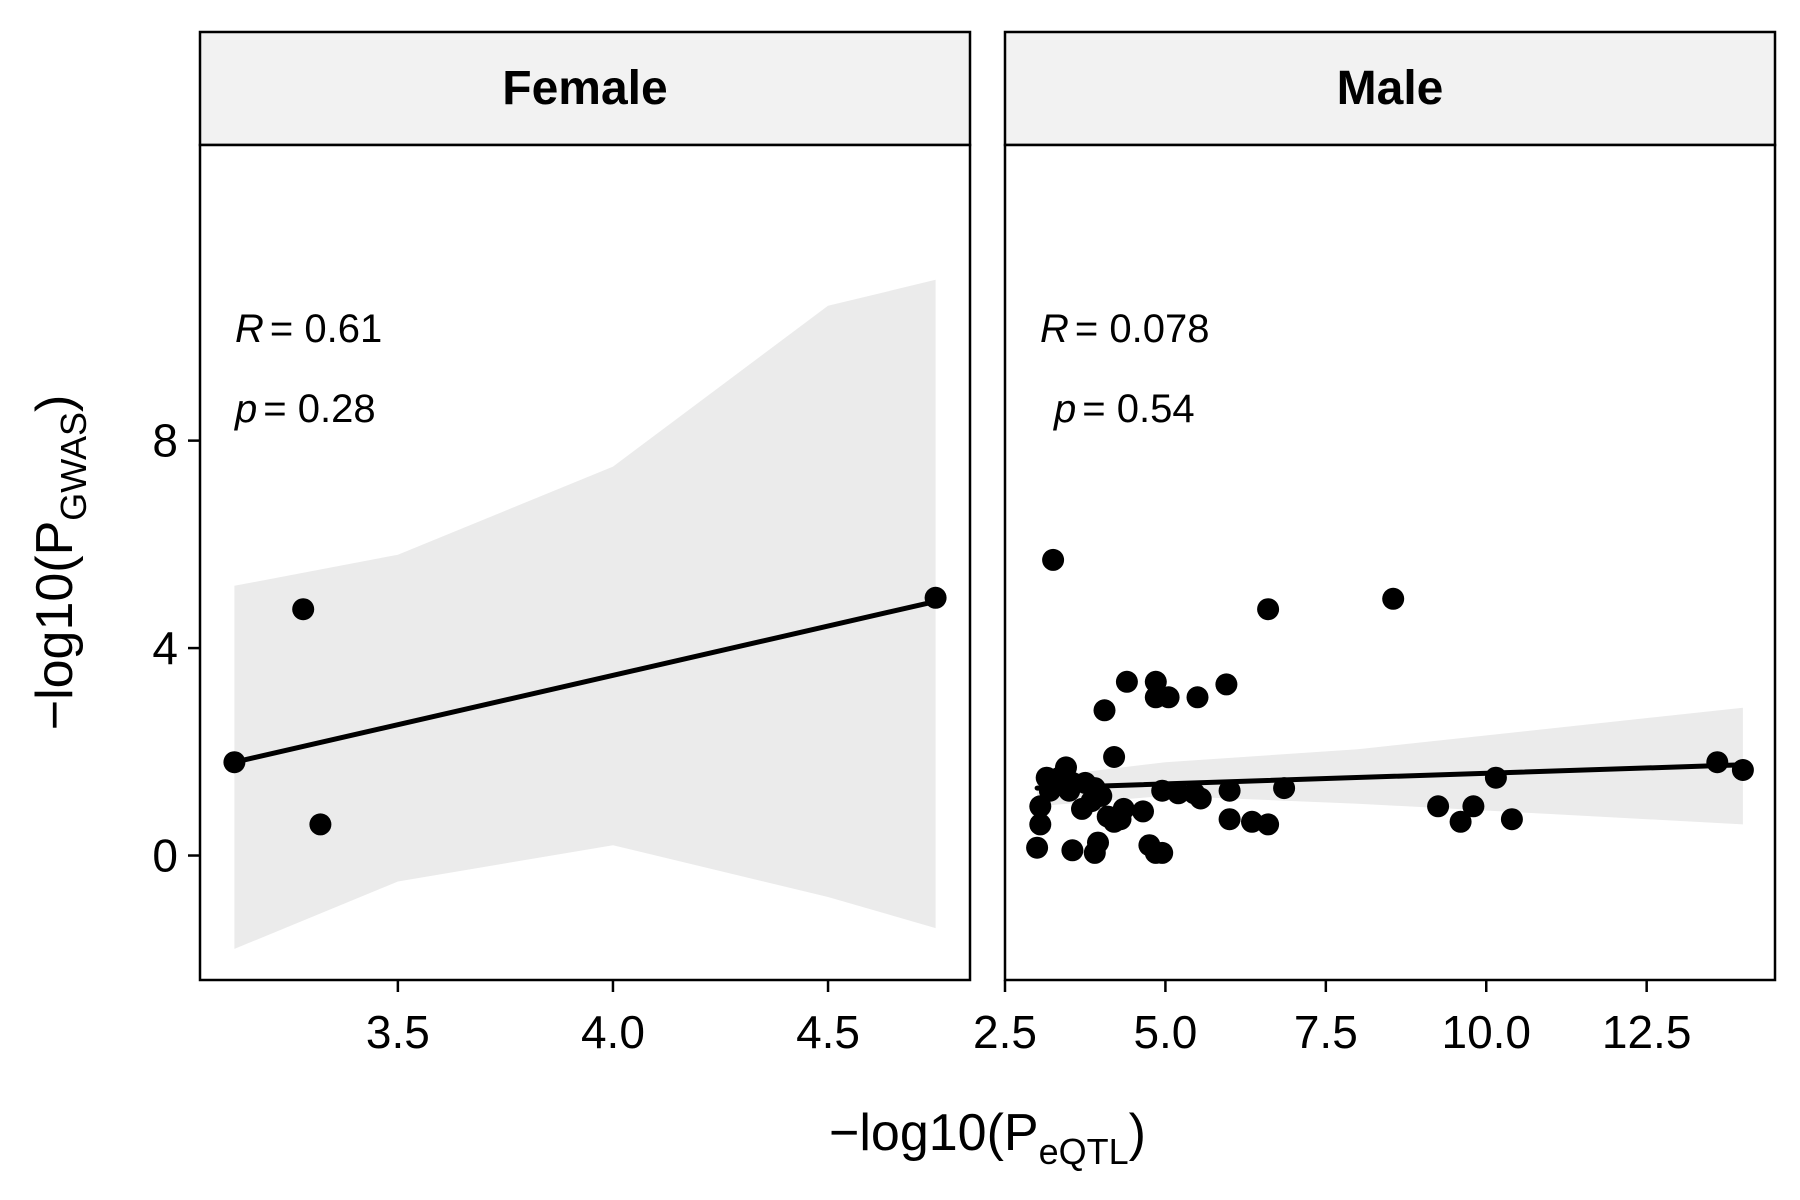 The image size is (1800, 1200). What do you see at coordinates (165, 441) in the screenshot?
I see `y-tick-label: 8` at bounding box center [165, 441].